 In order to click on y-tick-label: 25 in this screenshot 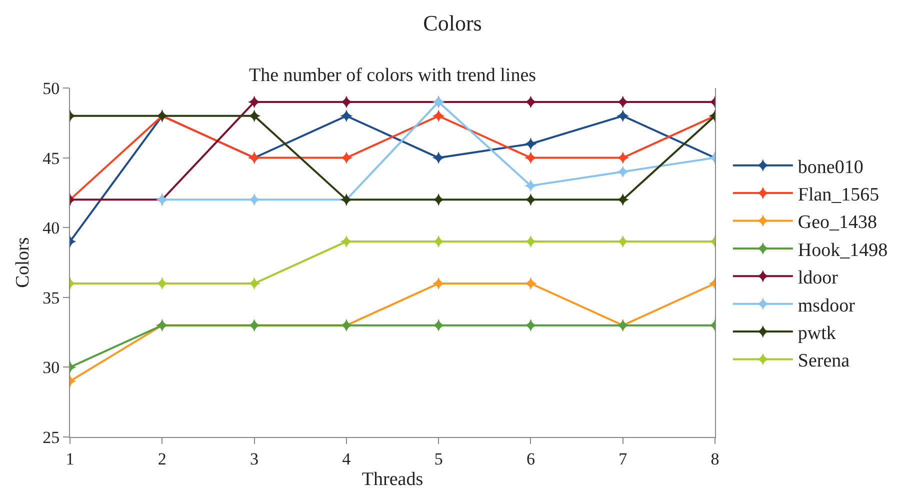, I will do `click(51, 437)`.